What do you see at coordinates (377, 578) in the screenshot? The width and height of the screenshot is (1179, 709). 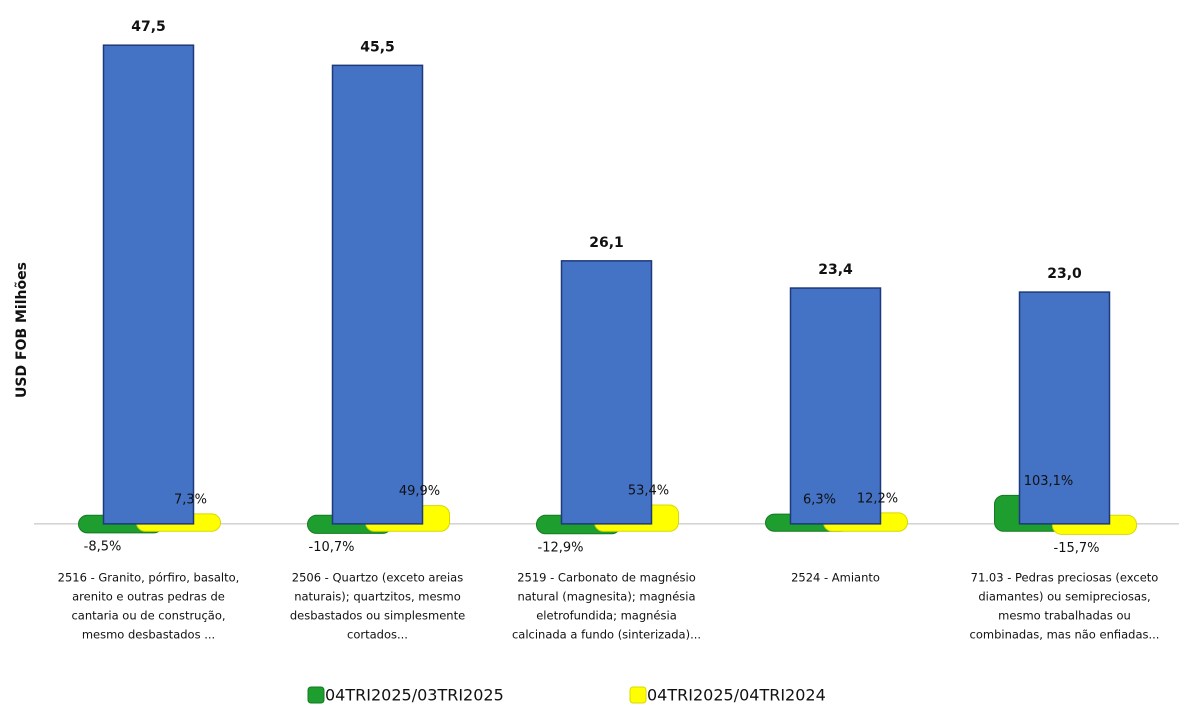 I see `x-tick-label: 2506 - Quartzo (exceto areias` at bounding box center [377, 578].